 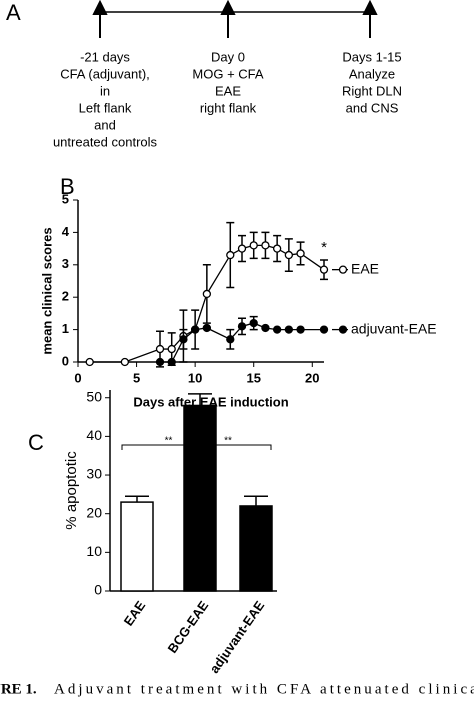 What do you see at coordinates (66, 231) in the screenshot?
I see `y-tick-label: 4` at bounding box center [66, 231].